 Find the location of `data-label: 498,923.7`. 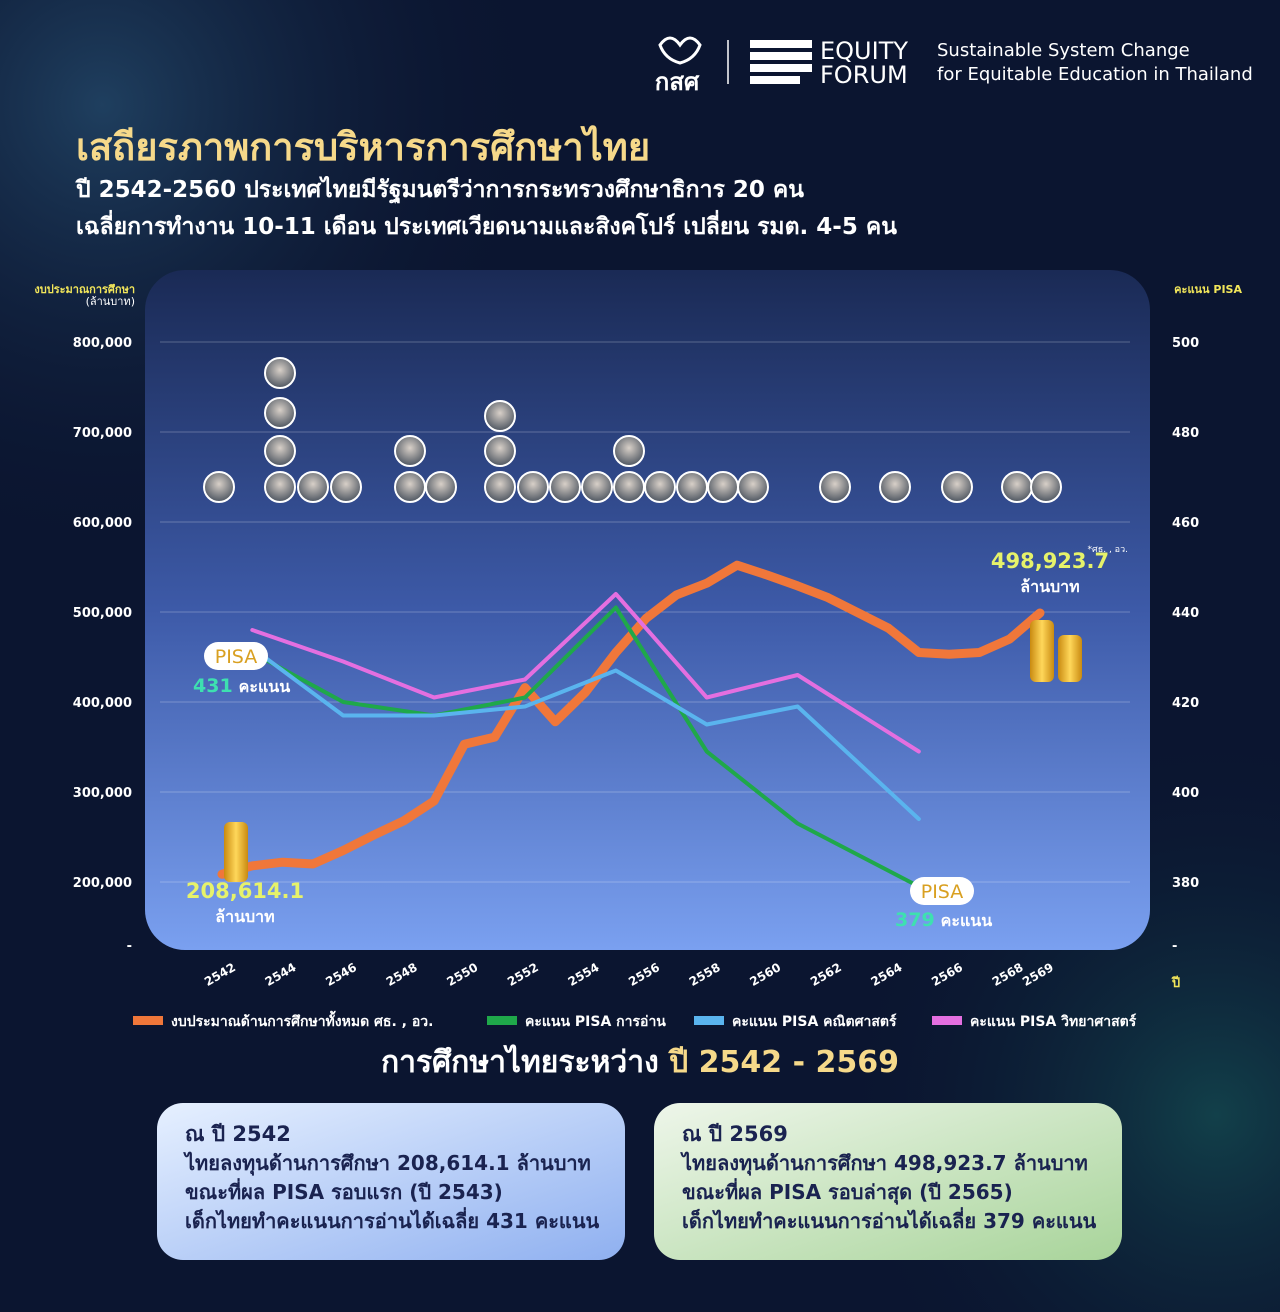

data-label: 498,923.7 is located at coordinates (1050, 561).